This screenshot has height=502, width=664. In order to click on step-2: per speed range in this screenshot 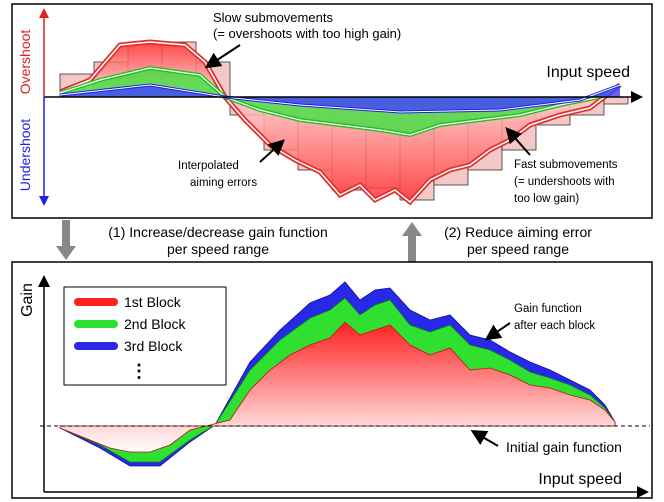, I will do `click(518, 249)`.